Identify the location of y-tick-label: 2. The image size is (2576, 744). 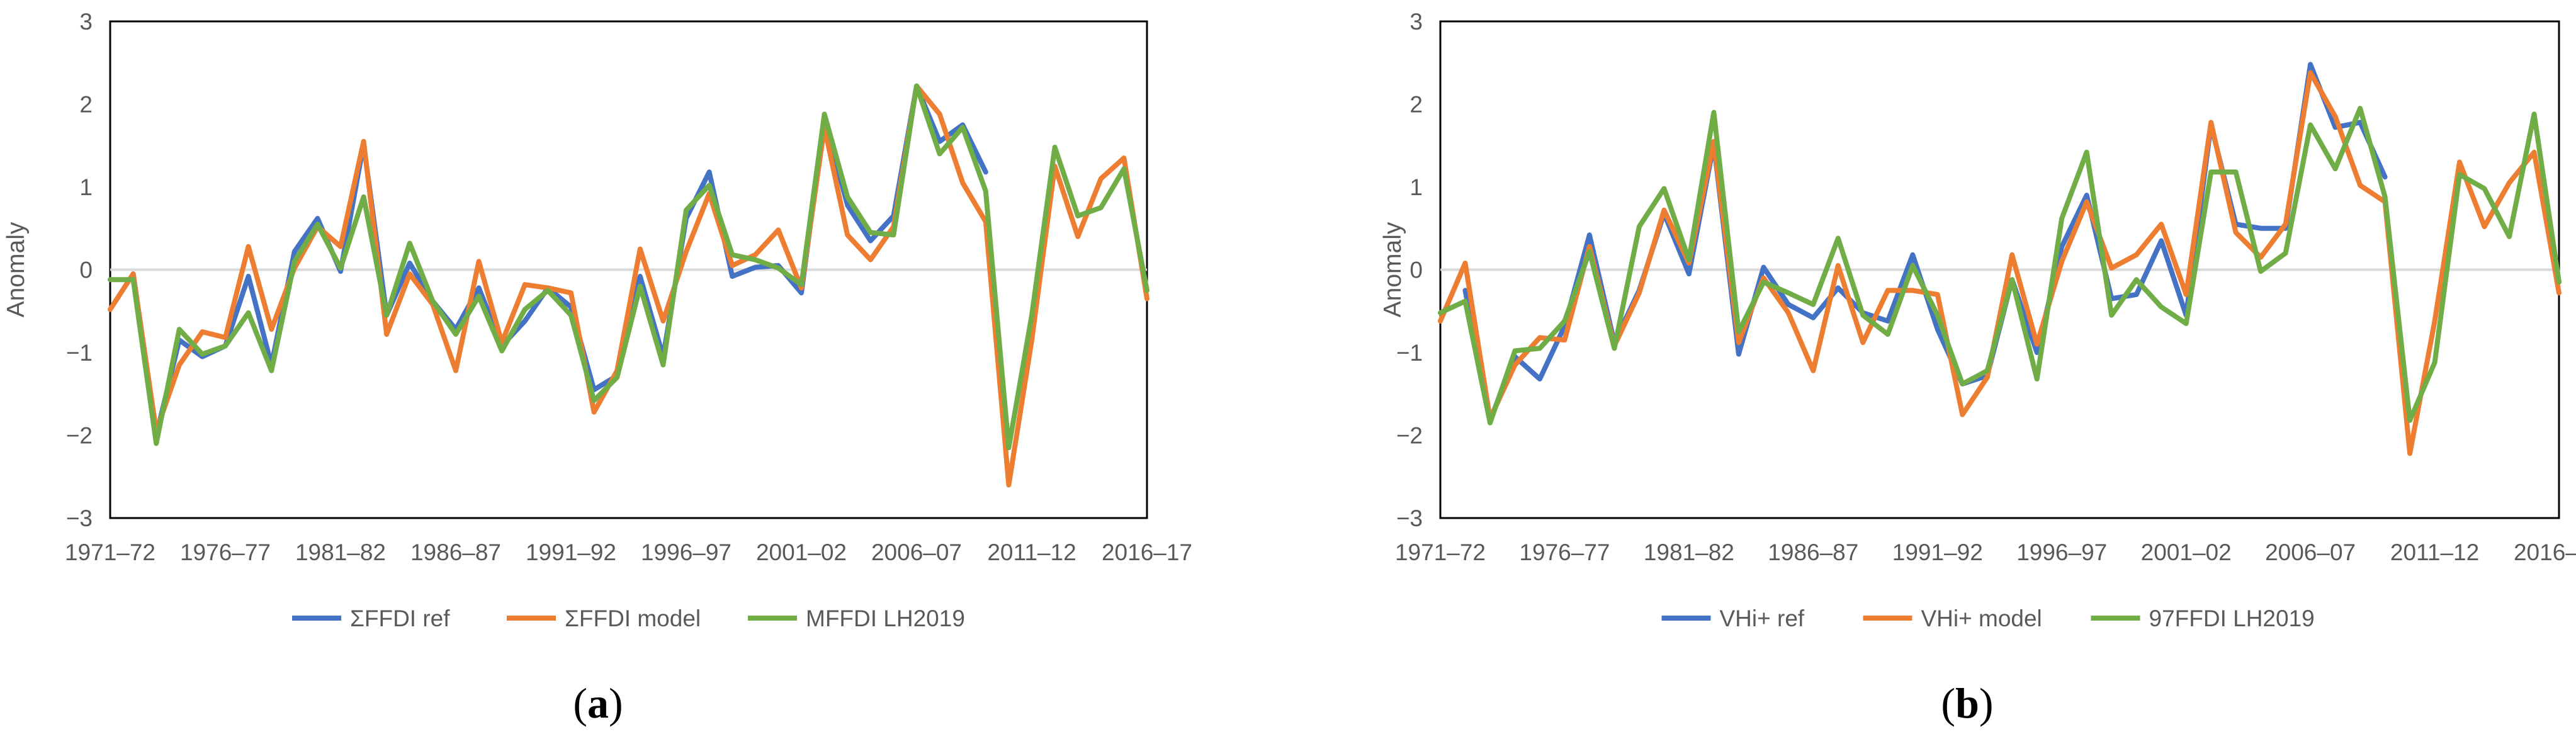
(86, 105).